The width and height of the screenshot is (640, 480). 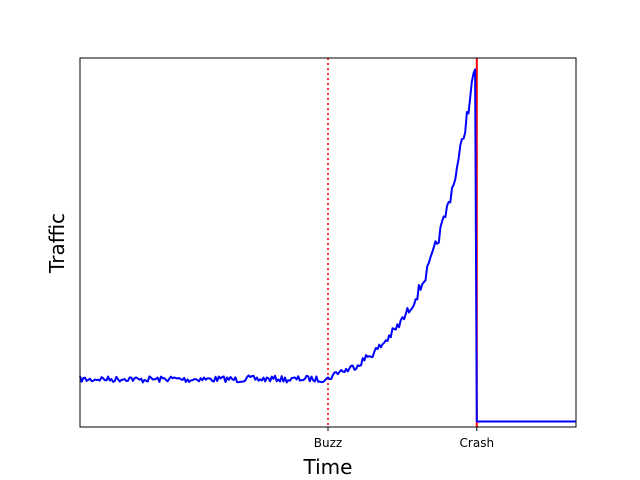 I want to click on x-tick-label-crash: Crash, so click(x=477, y=443).